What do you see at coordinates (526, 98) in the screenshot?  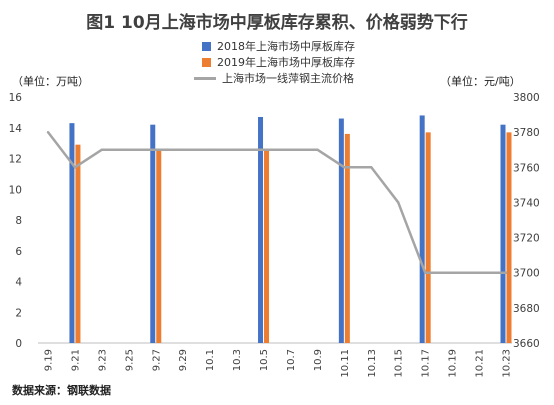 I see `right-tick-label-7: 3800` at bounding box center [526, 98].